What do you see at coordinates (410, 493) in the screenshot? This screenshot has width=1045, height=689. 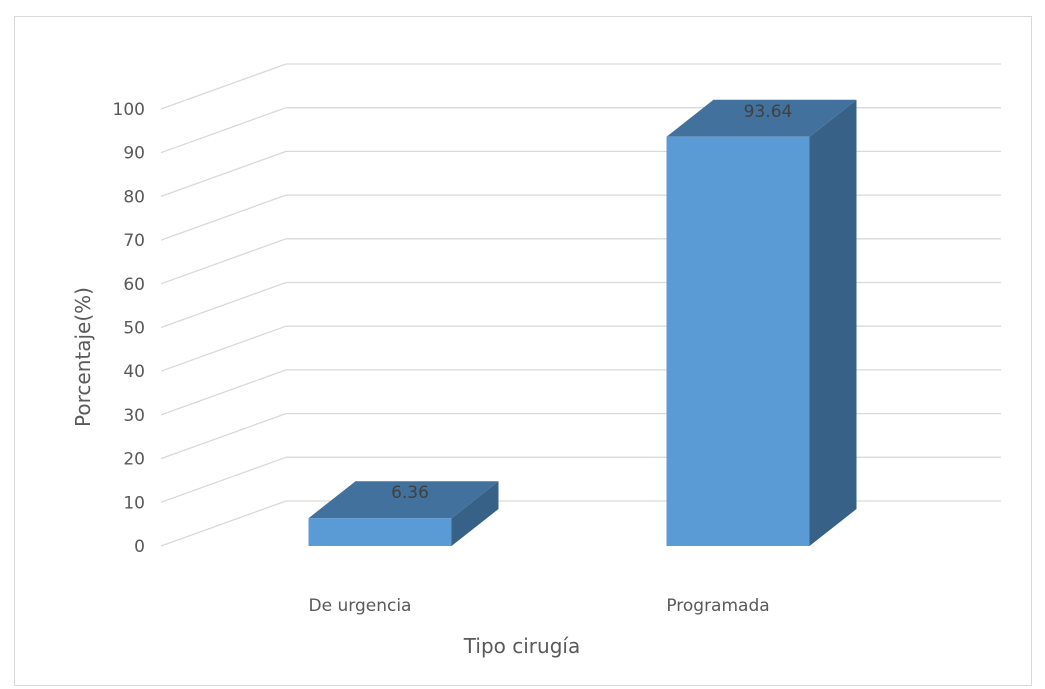 I see `data-label: 6.36` at bounding box center [410, 493].